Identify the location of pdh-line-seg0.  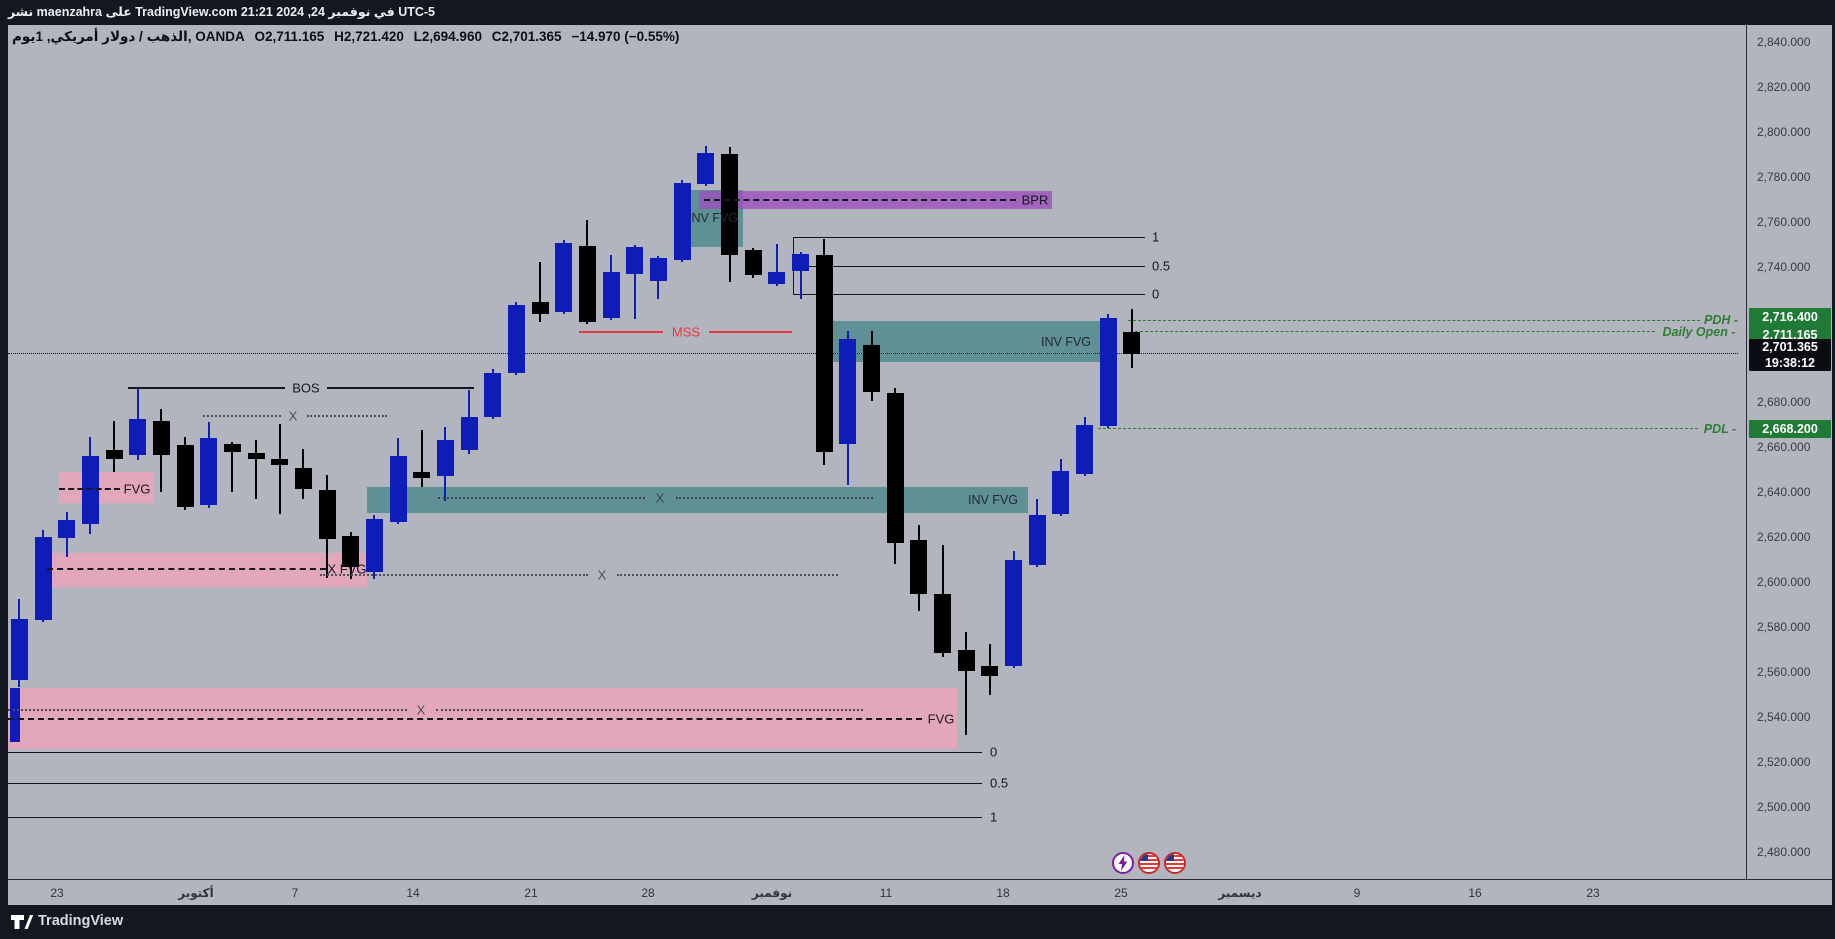
(1414, 320).